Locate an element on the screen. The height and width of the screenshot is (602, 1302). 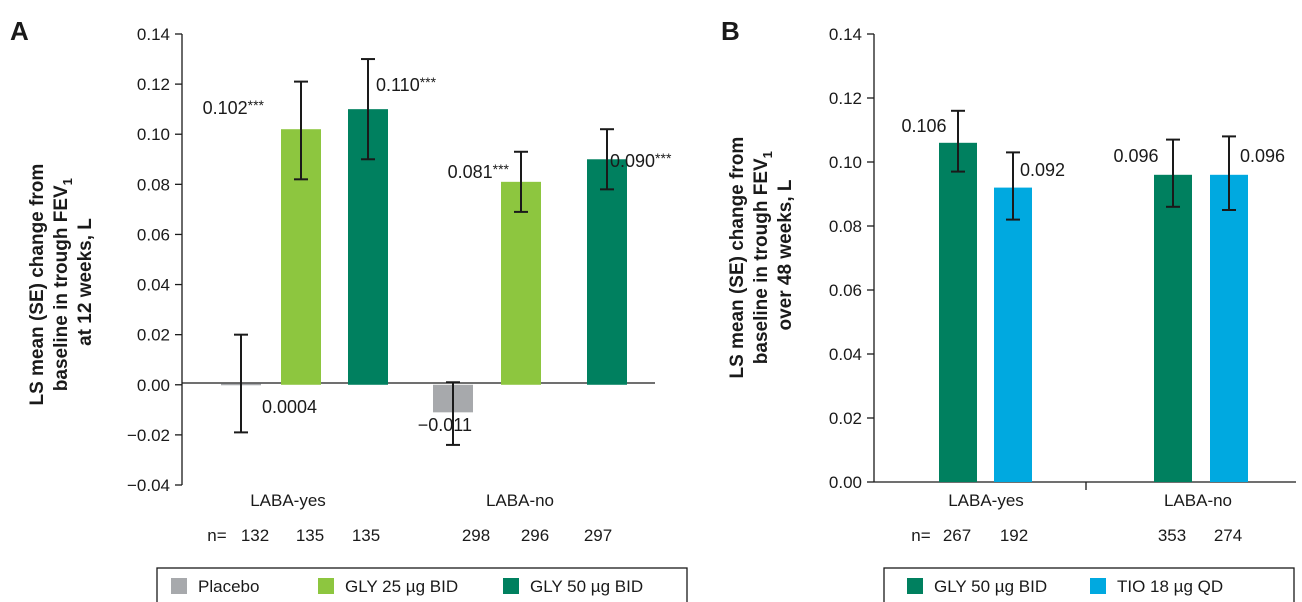
panel-b-n-row: n= 267 192 353 274 is located at coordinates (1076, 535).